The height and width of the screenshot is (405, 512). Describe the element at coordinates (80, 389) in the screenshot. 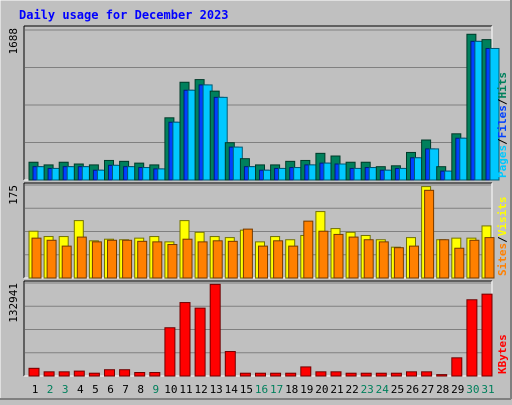

I see `x-label-4: 4` at that location.